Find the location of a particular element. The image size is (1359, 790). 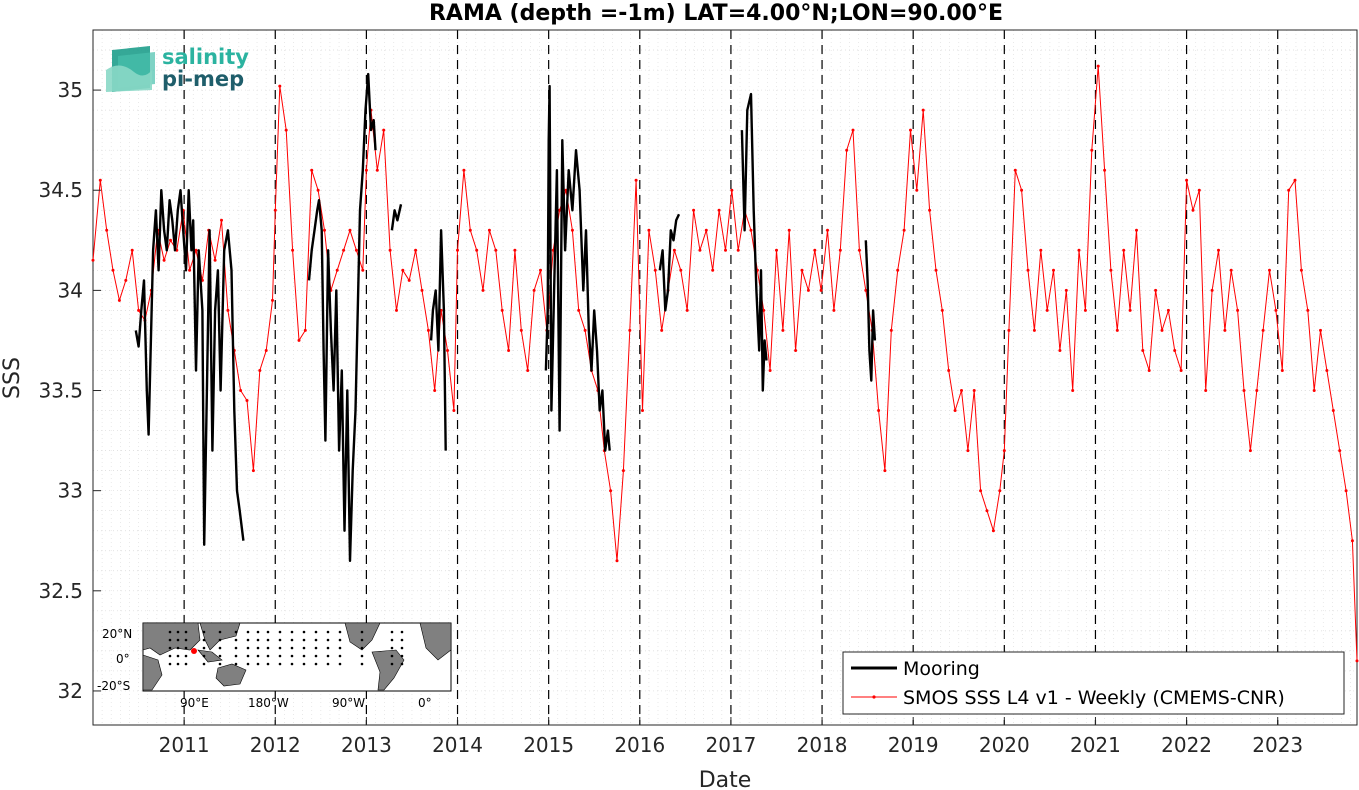

inset-map: 20°N 0° -20°S 90°E 180°W 90°W 0° is located at coordinates (274, 666).